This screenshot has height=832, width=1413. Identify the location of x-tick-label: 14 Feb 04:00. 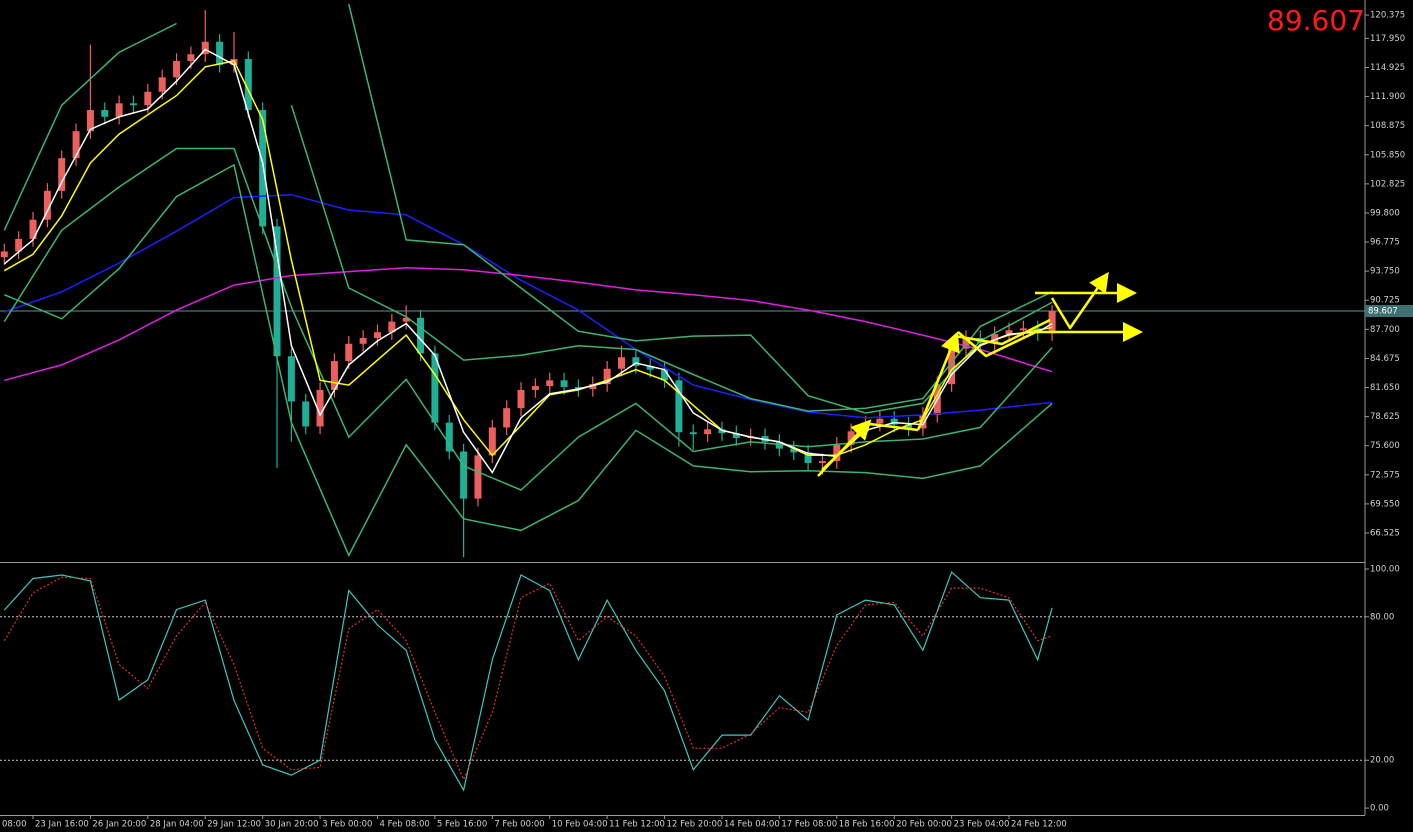
(752, 825).